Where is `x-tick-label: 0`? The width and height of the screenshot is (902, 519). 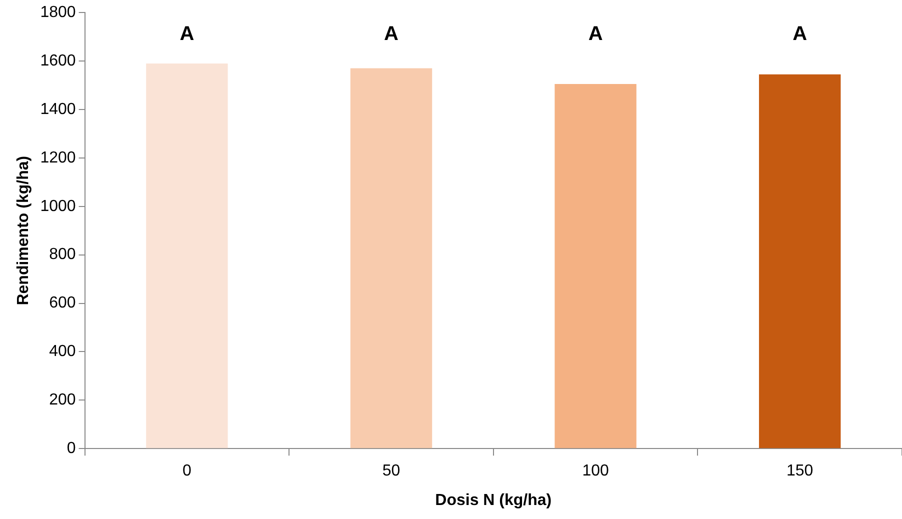
x-tick-label: 0 is located at coordinates (187, 471).